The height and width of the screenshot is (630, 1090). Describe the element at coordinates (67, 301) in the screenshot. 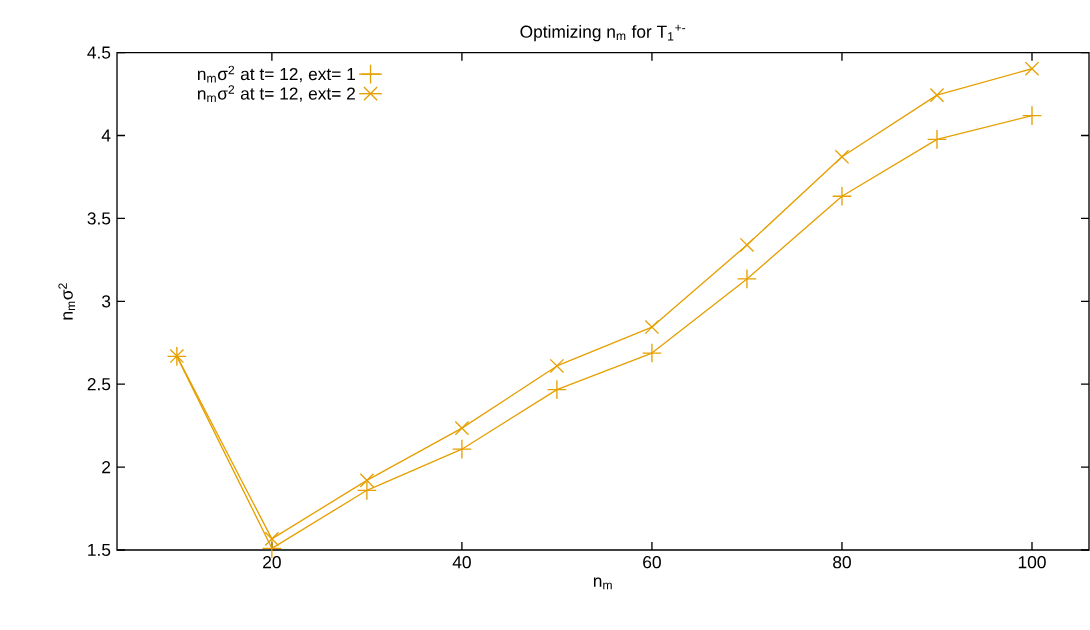

I see `y-axis-title: n$_{m}$σ$^{2}$` at that location.